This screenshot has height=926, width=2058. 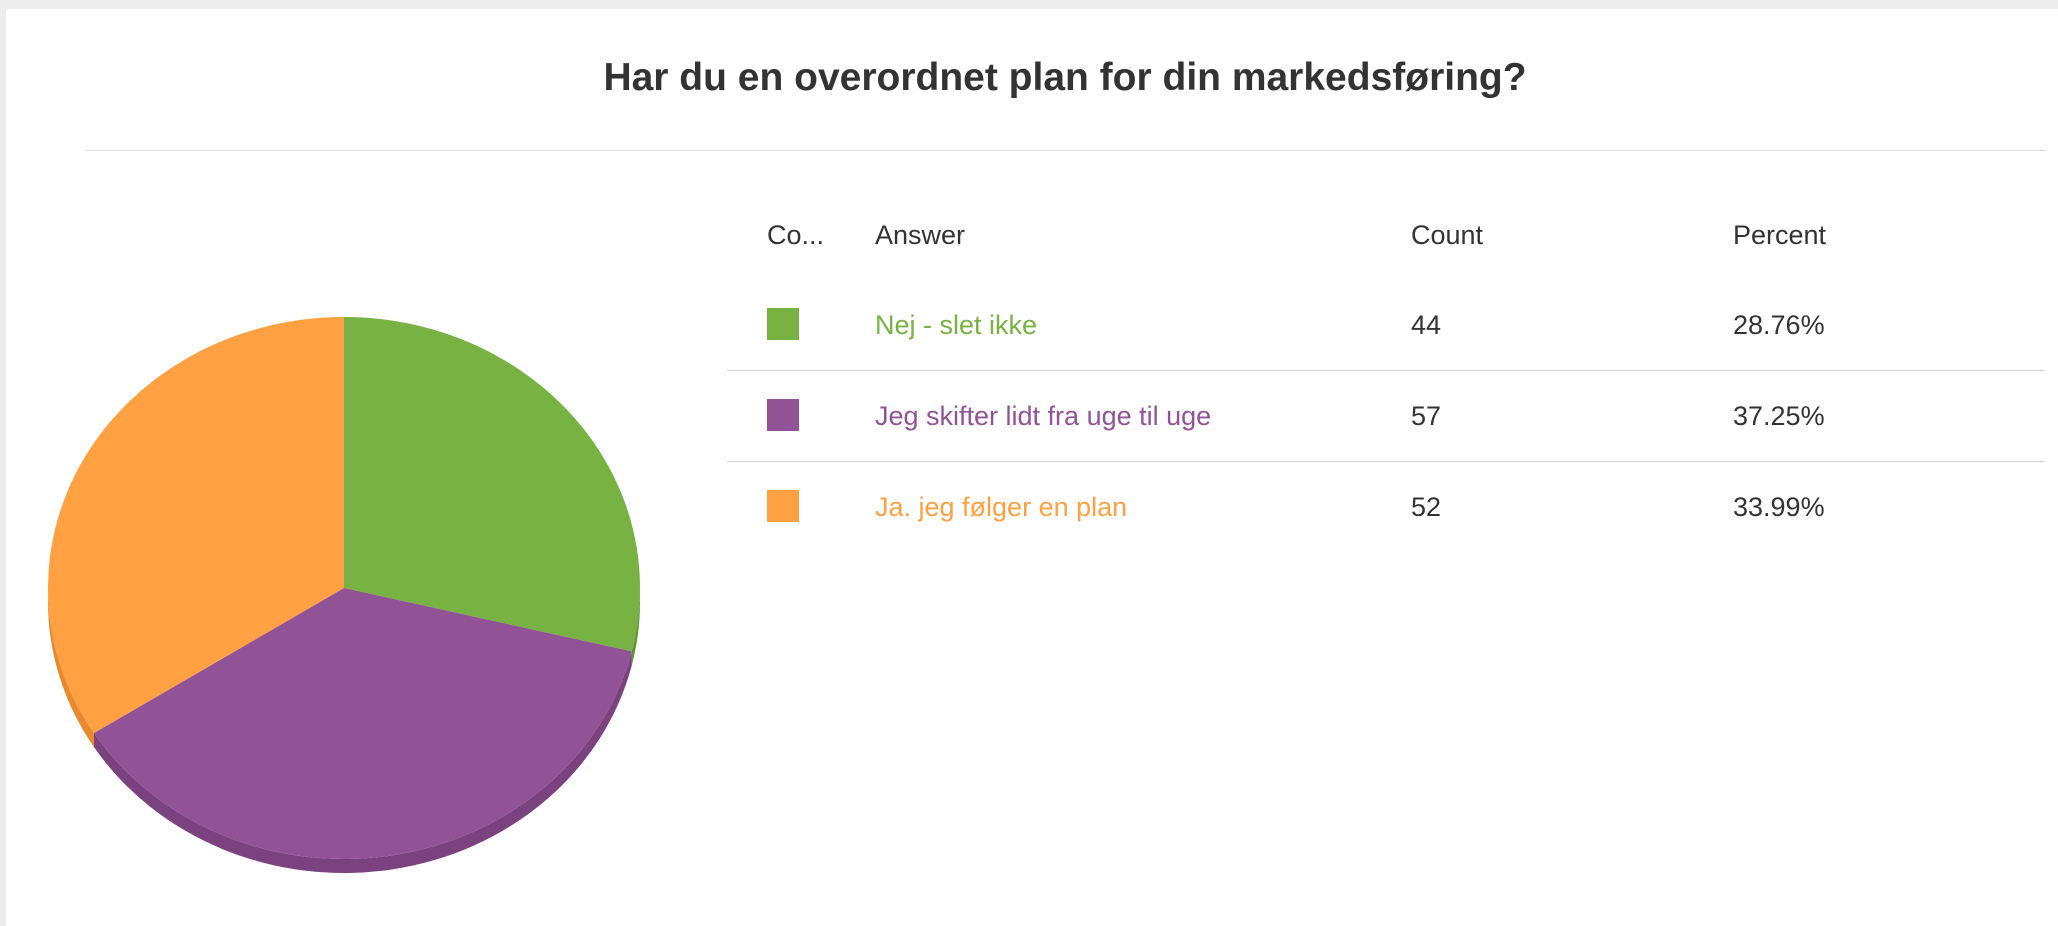 I want to click on top-border, so click(x=1029, y=4).